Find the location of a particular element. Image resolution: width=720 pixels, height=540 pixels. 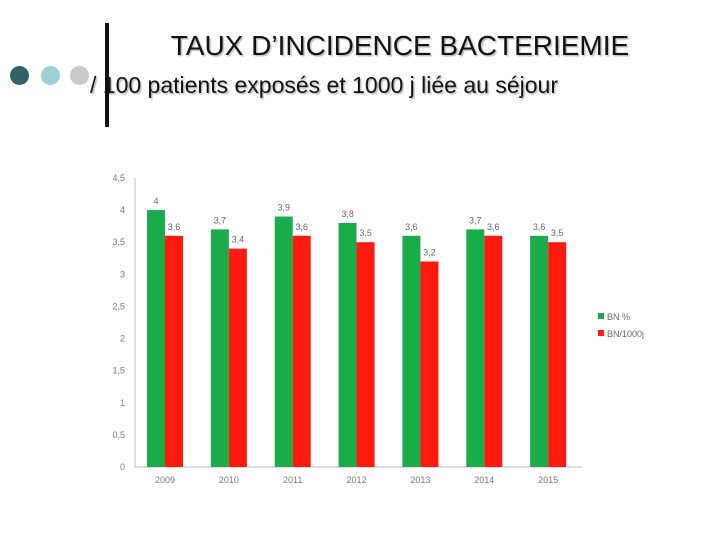

y-tick-label: 3,5 is located at coordinates (118, 242).